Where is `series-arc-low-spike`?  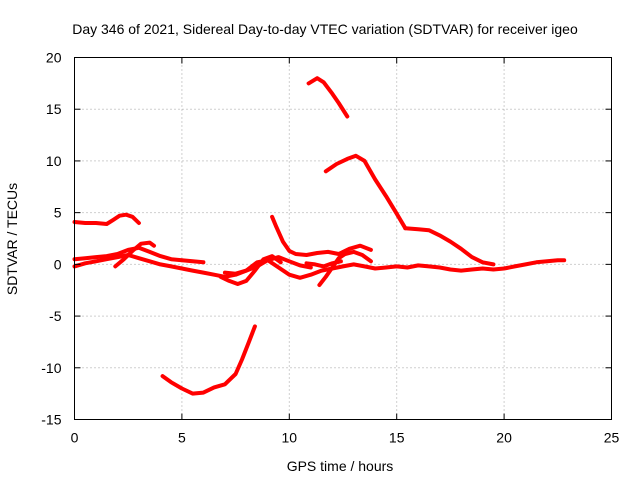 series-arc-low-spike is located at coordinates (345, 268).